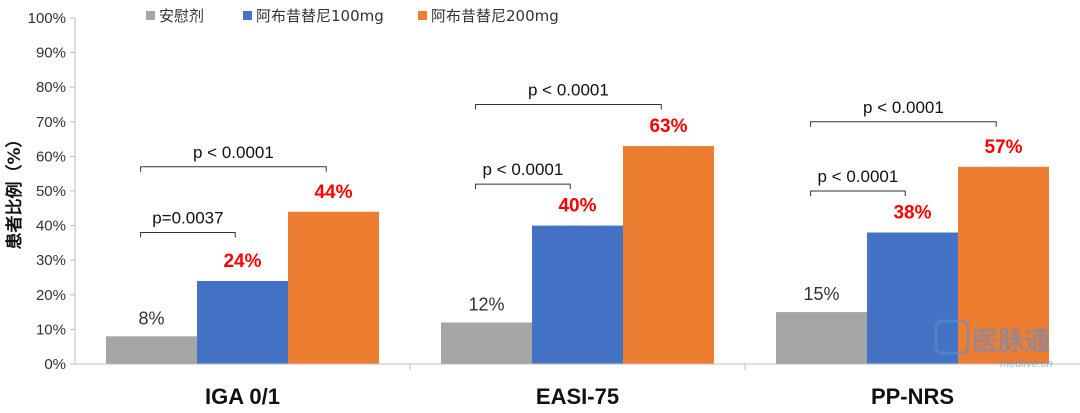 The image size is (1080, 413). Describe the element at coordinates (952, 337) in the screenshot. I see `watermark-logo-icon` at that location.